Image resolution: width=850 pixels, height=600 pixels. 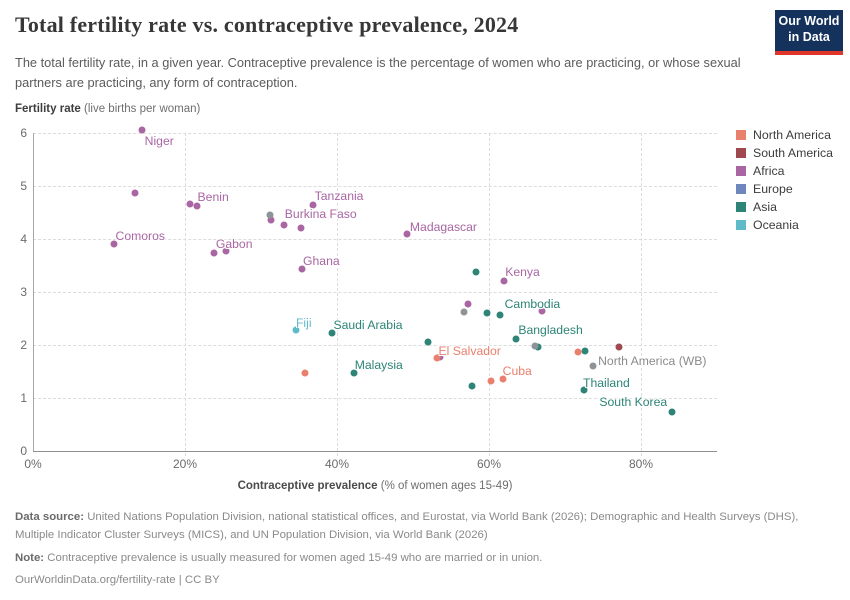 What do you see at coordinates (641, 464) in the screenshot?
I see `x-tick-label-80: 80%` at bounding box center [641, 464].